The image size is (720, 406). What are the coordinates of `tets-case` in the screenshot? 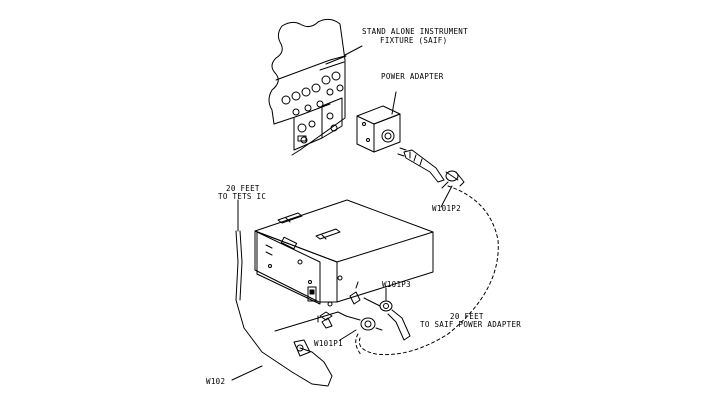 It's located at (344, 252).